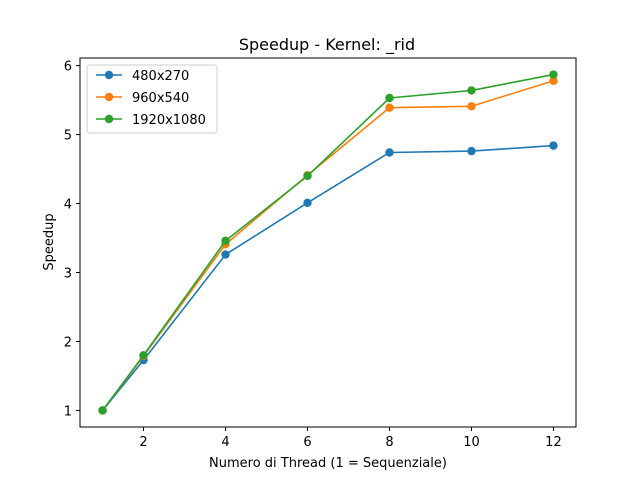  I want to click on chart-title: Speedup - Kernel: _rid, so click(327, 45).